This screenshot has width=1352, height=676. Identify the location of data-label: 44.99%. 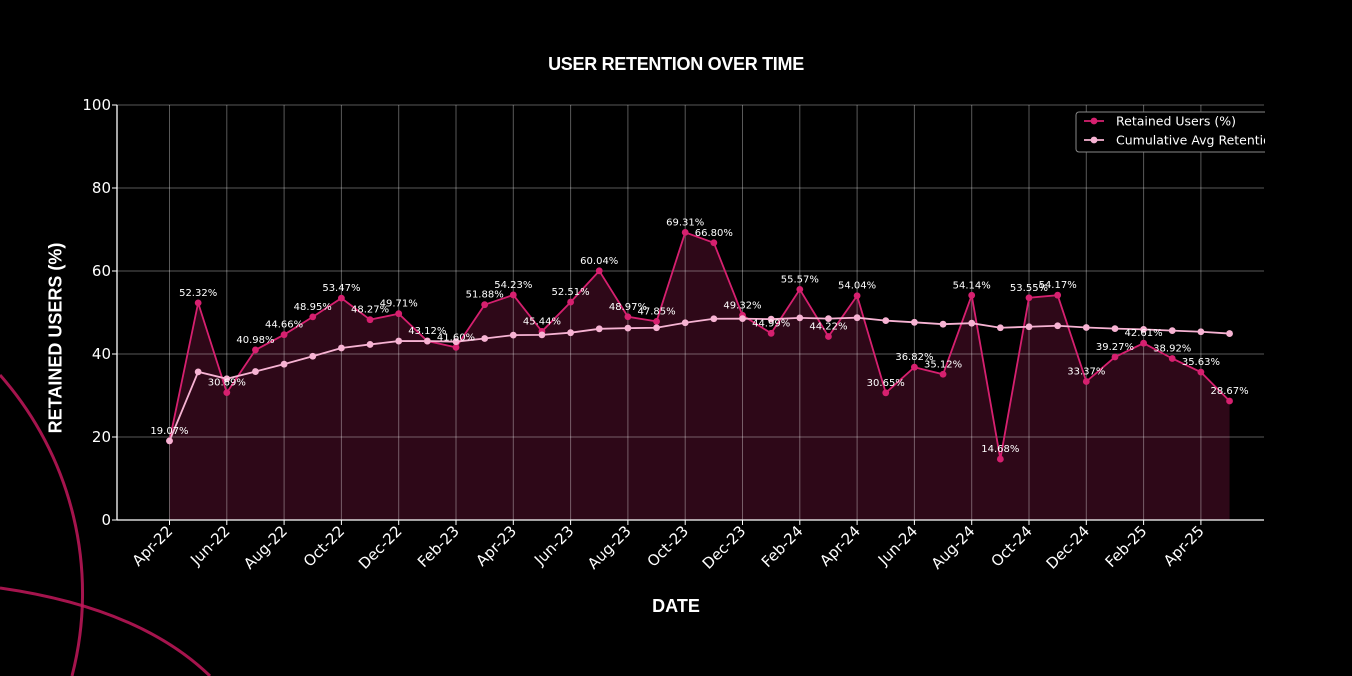
(771, 323).